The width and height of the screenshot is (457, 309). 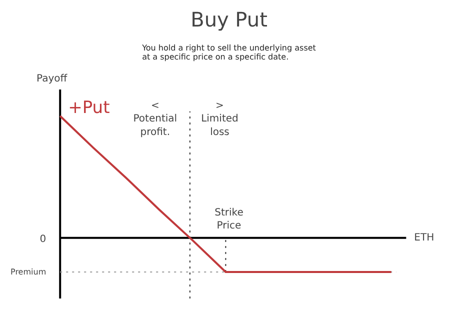 I want to click on annotation: Strike Price, so click(x=229, y=219).